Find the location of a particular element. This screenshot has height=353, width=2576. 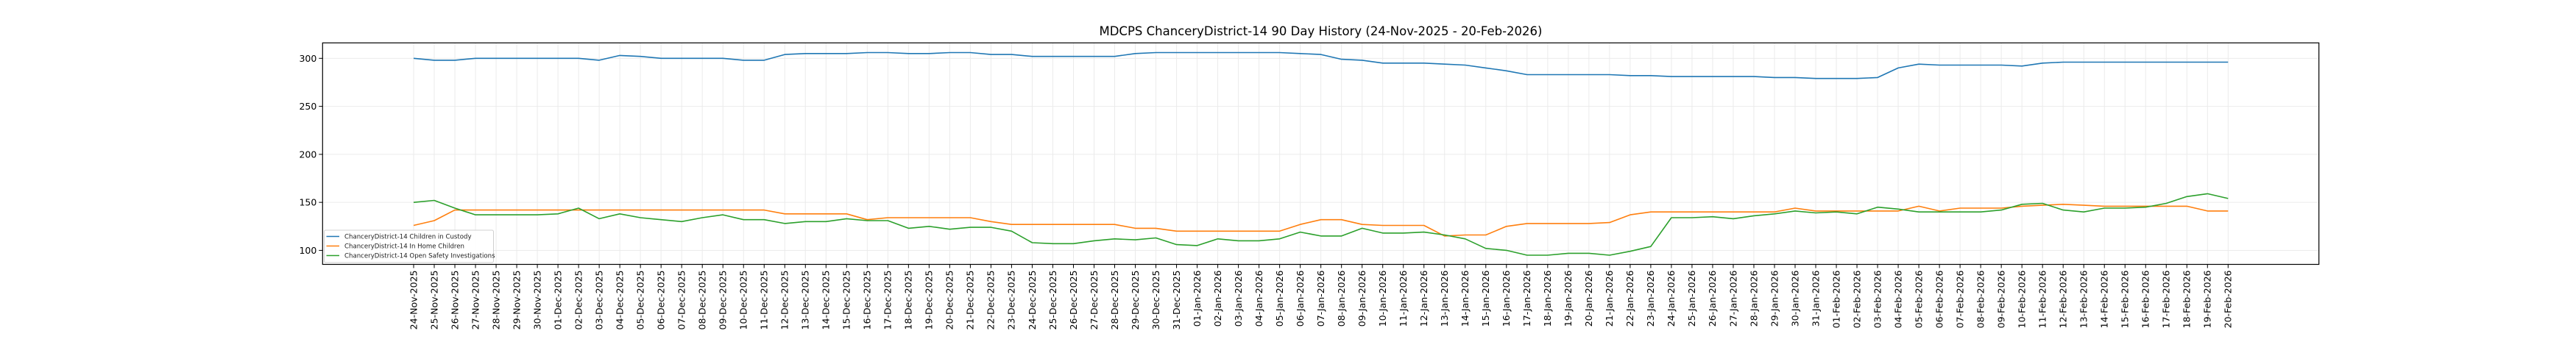

y-tick-label: 250 is located at coordinates (307, 106).